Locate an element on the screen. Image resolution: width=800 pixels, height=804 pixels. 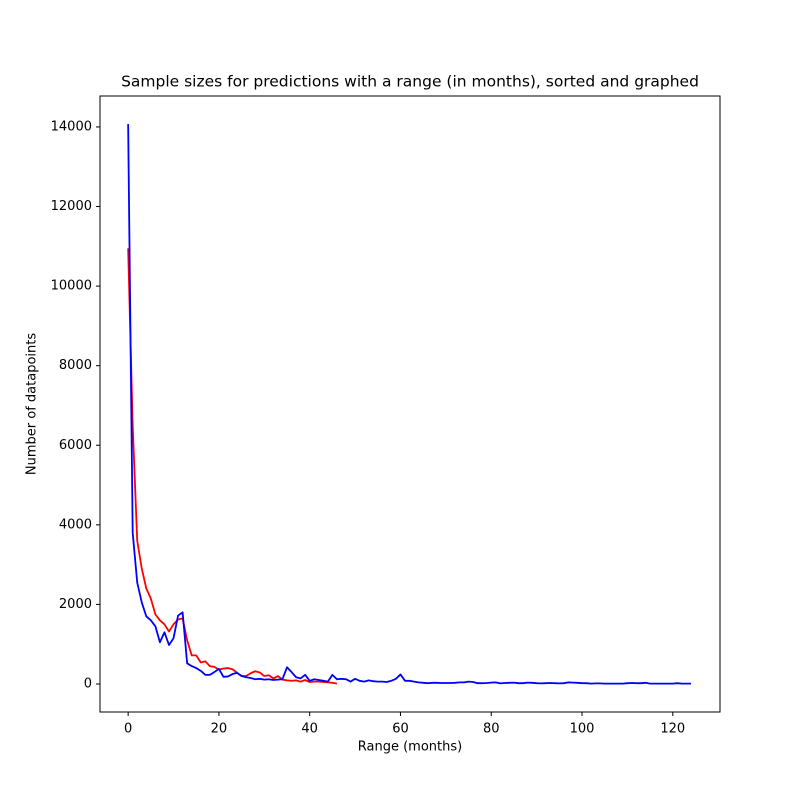
x-tick-label: 120 is located at coordinates (672, 729).